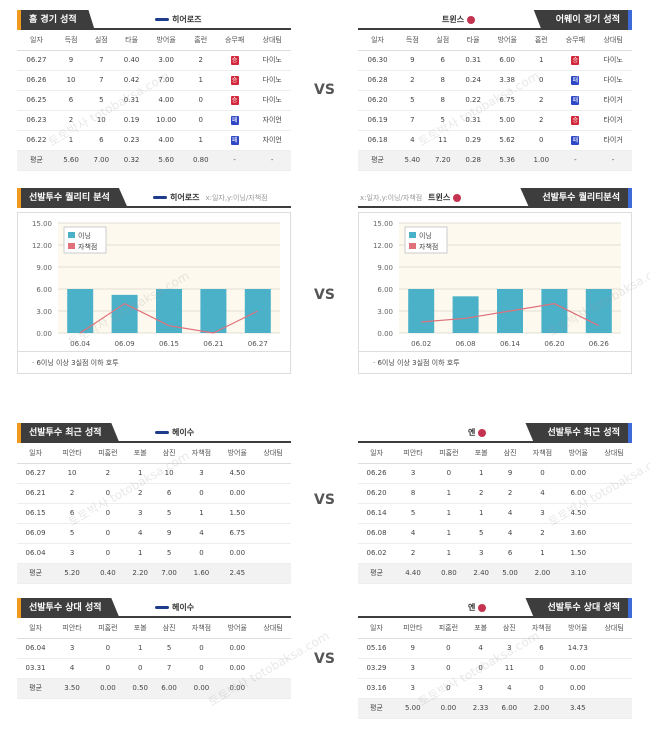  Describe the element at coordinates (385, 334) in the screenshot. I see `y-tick-label: 0.00` at that location.